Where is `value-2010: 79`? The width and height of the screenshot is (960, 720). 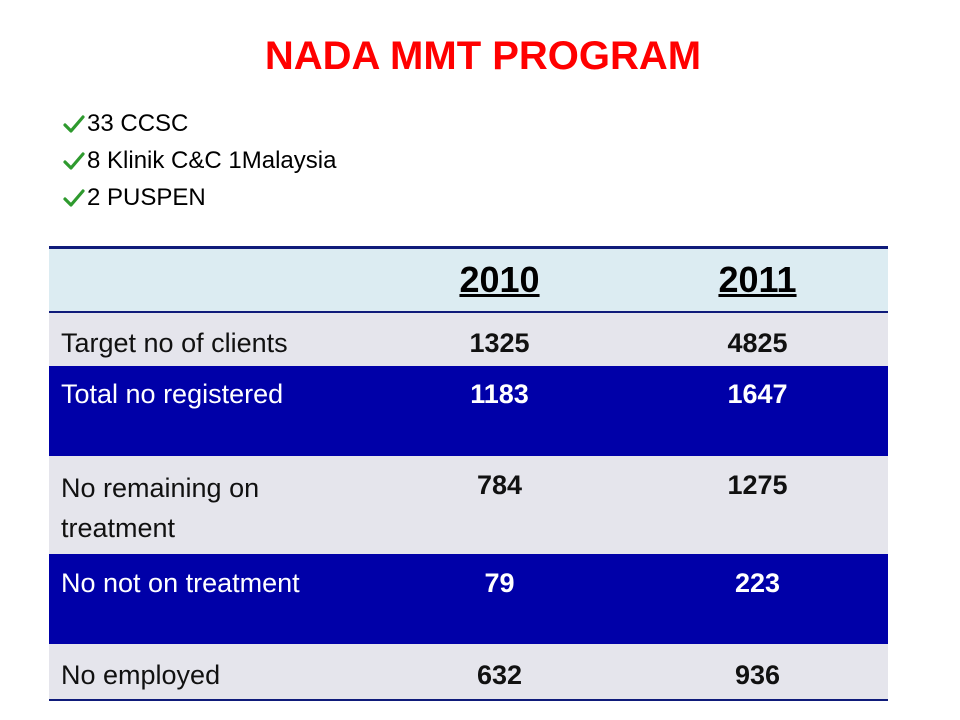
value-2010: 79 is located at coordinates (499, 599).